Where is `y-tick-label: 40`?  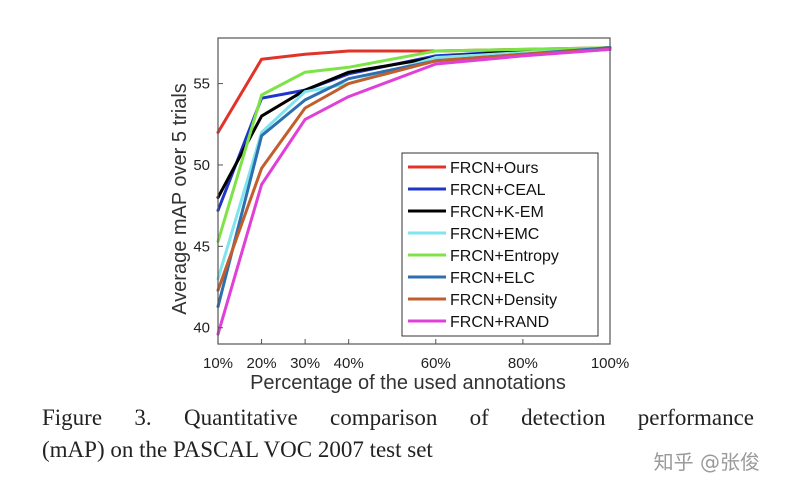 y-tick-label: 40 is located at coordinates (201, 328).